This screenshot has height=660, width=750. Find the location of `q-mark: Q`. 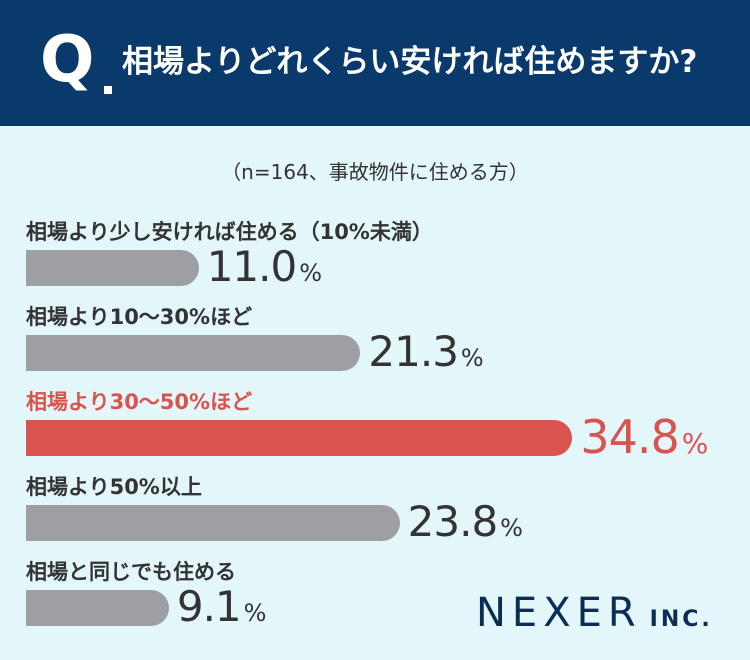

q-mark: Q is located at coordinates (67, 60).